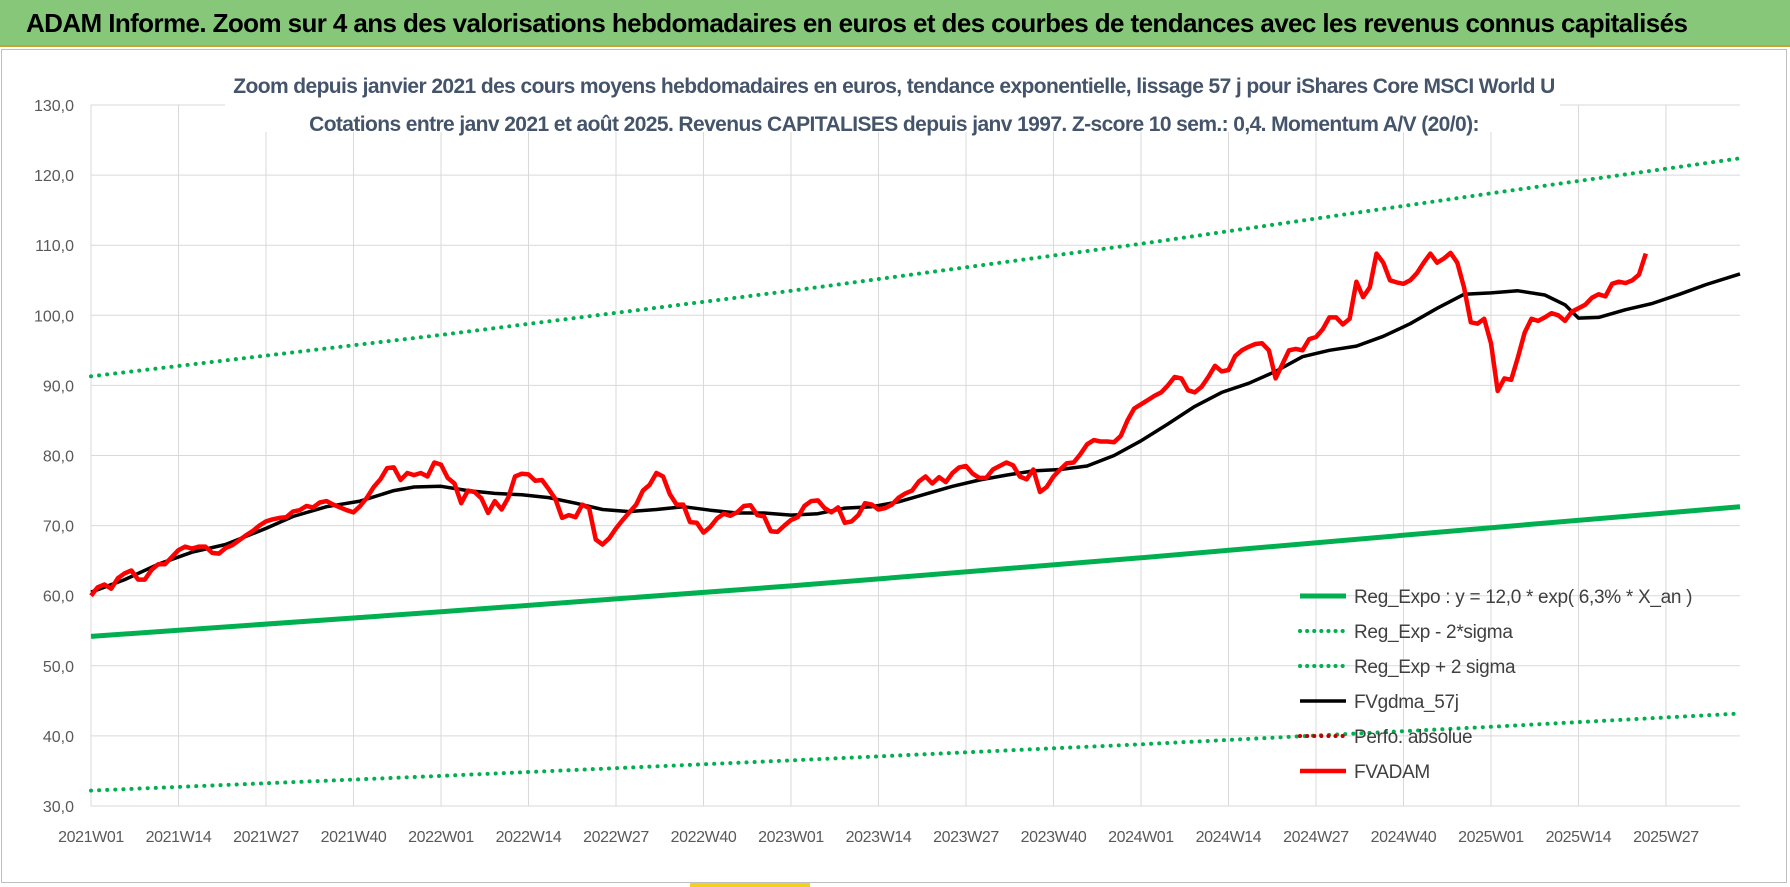 This screenshot has width=1790, height=887. I want to click on x-tick-label: 2021W01, so click(91, 837).